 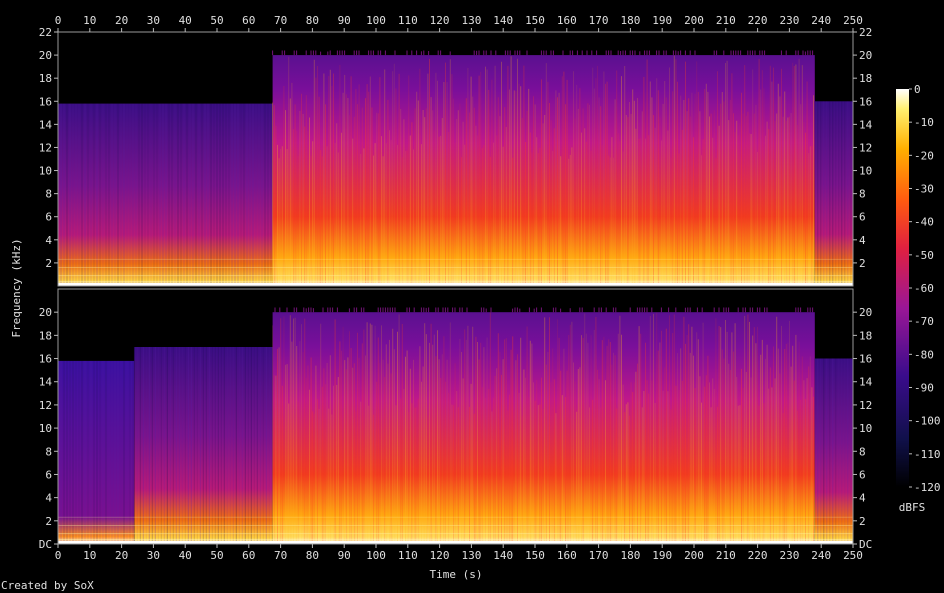 I want to click on channel-1-y-tick-left: 14, so click(x=46, y=124).